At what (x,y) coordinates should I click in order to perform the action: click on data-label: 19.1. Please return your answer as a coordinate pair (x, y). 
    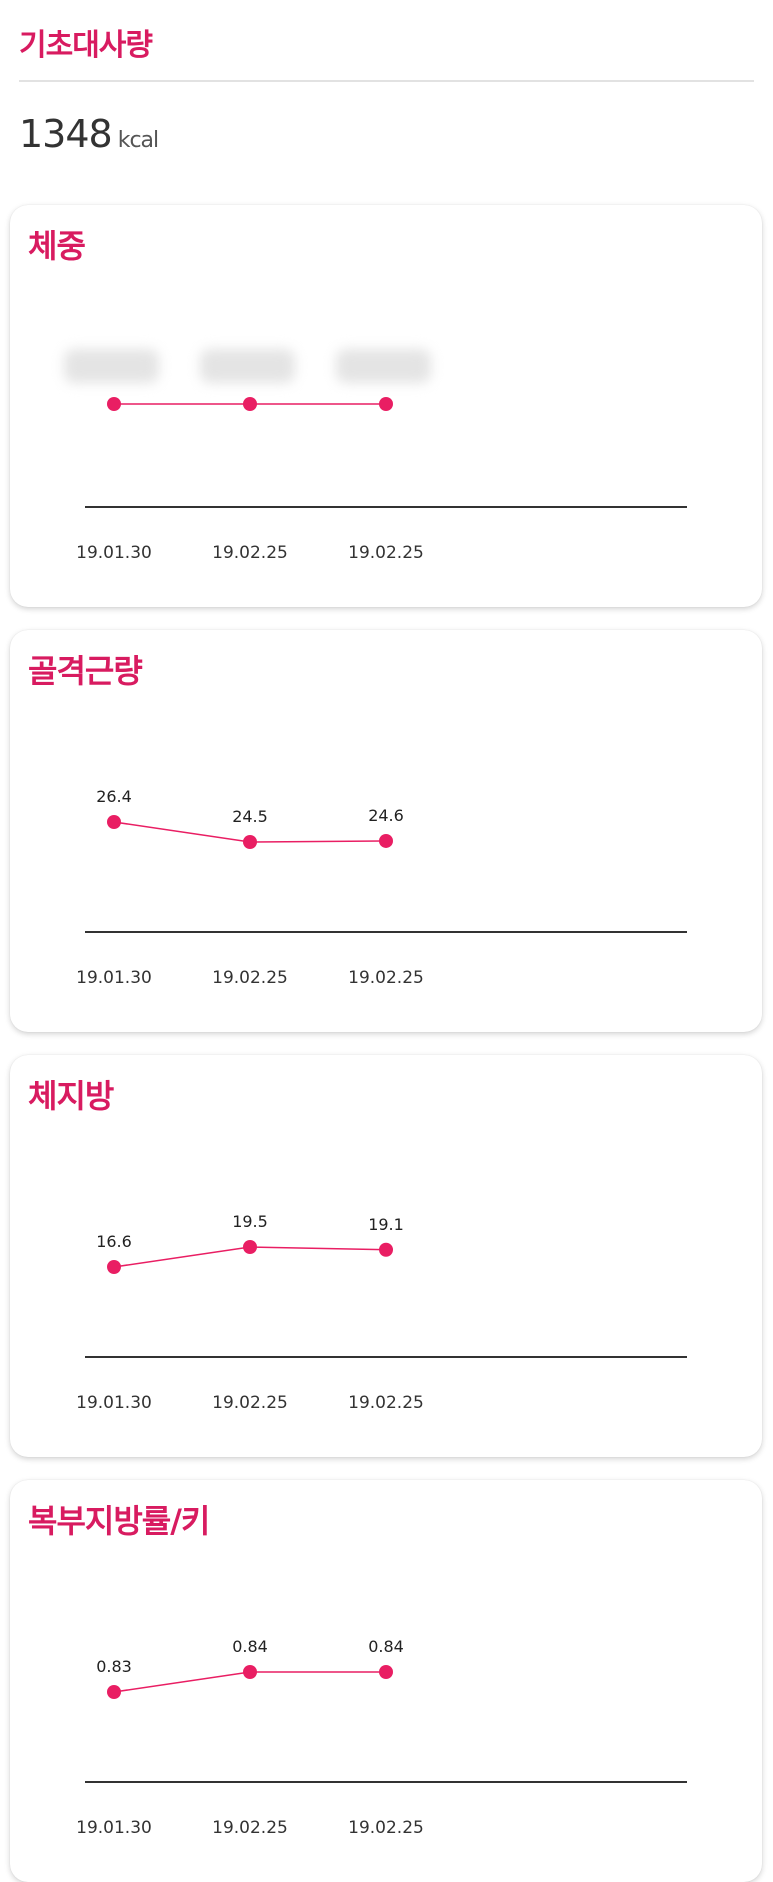
    Looking at the image, I should click on (386, 1224).